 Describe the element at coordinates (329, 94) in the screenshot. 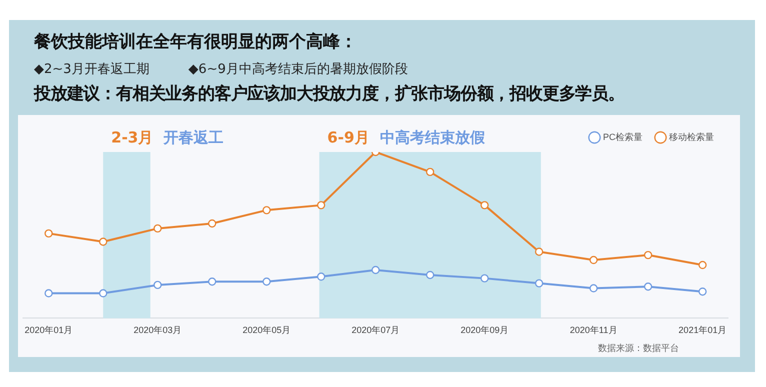

I see `text: 投放建议：有相关业务的客户应该加大投放力度，扩张市场份额，招收更多学员。` at that location.